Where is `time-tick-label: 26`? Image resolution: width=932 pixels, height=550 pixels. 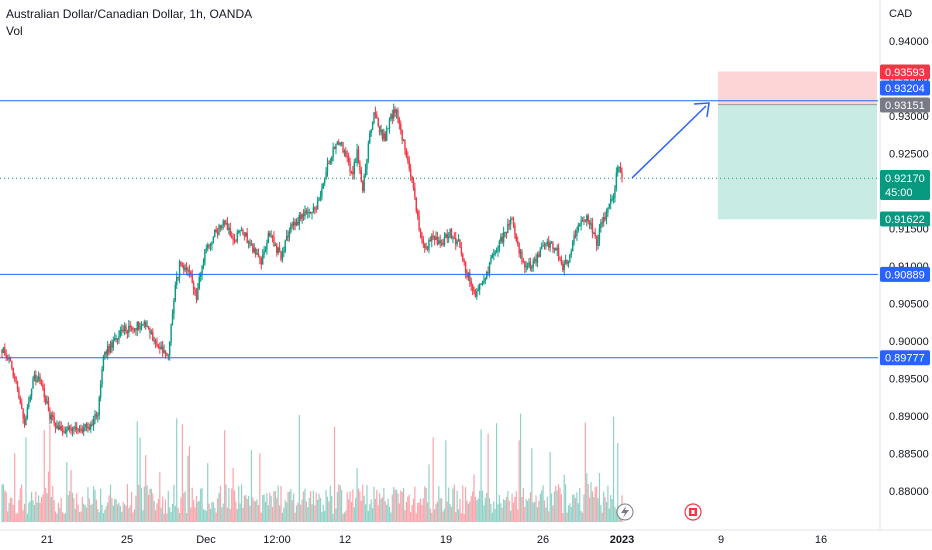
time-tick-label: 26 is located at coordinates (543, 540).